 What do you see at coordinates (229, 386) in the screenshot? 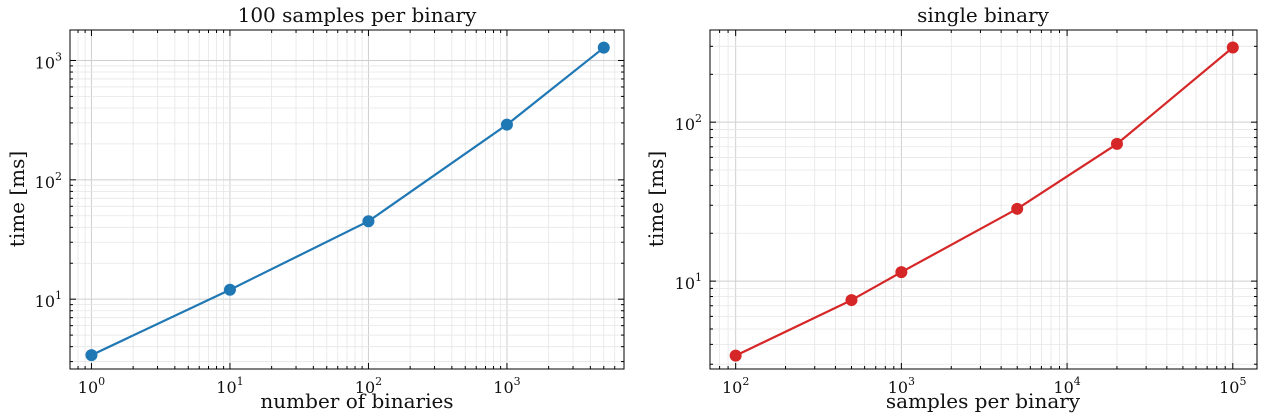
I see `x-tick-label: 10¹` at bounding box center [229, 386].